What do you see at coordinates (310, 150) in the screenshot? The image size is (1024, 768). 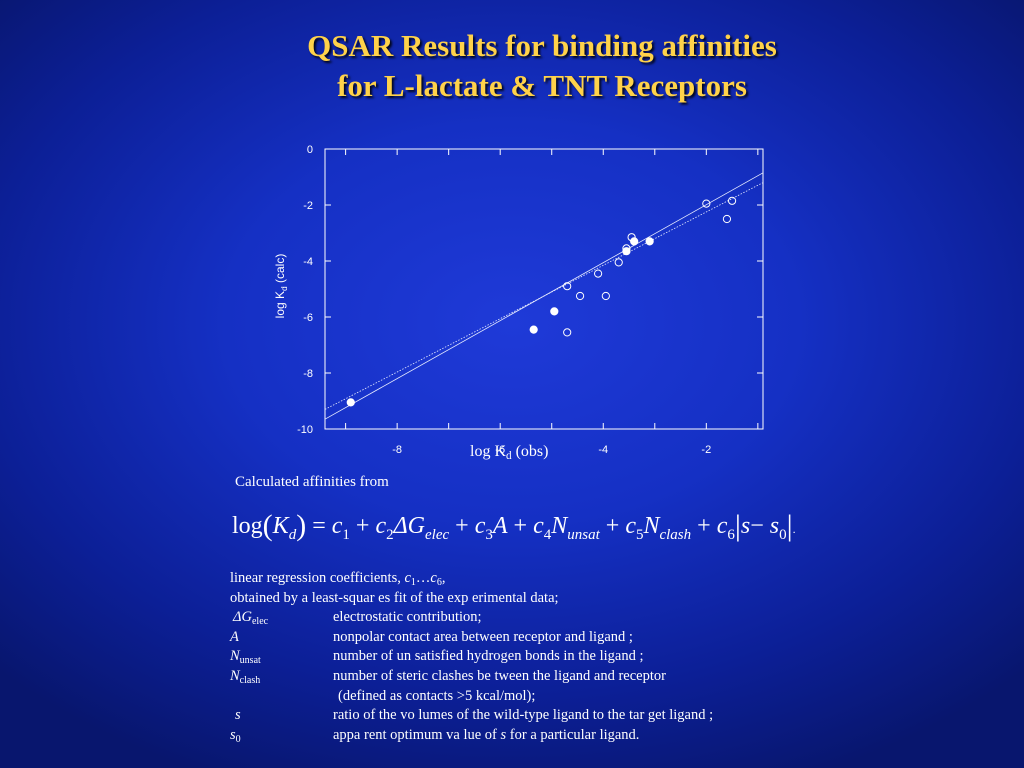 I see `y-tick-label: 0` at bounding box center [310, 150].